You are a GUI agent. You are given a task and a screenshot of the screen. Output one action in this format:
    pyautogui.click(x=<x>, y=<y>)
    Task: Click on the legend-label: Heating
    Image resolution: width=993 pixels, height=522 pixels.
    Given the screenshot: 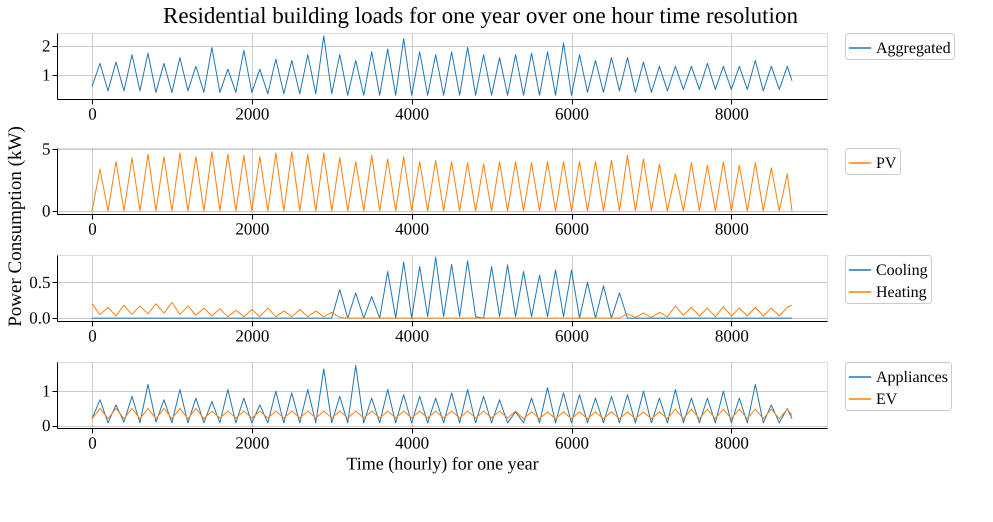 What is the action you would take?
    pyautogui.click(x=901, y=292)
    